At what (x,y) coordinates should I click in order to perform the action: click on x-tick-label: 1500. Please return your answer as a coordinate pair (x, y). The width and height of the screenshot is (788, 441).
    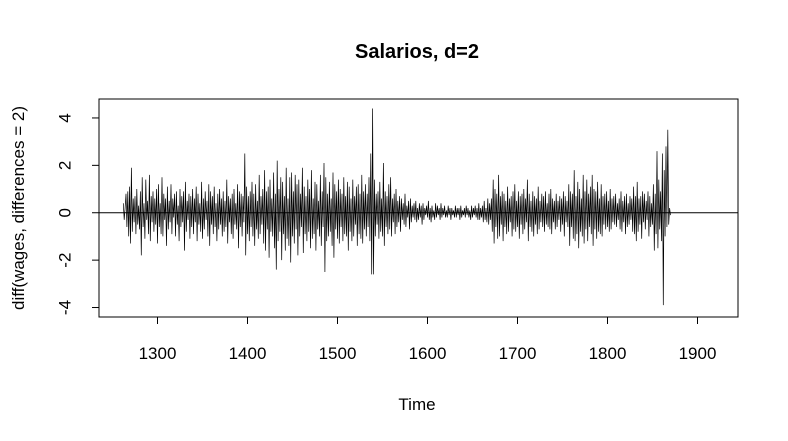
    Looking at the image, I should click on (338, 353).